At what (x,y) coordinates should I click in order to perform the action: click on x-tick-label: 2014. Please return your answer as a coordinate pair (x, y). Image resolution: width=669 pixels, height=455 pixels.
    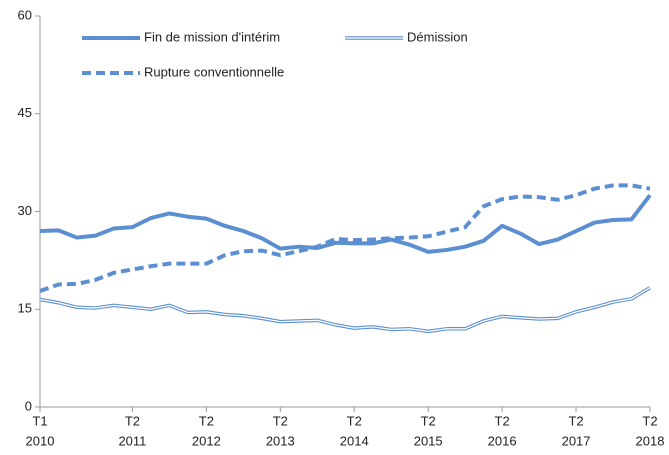
    Looking at the image, I should click on (354, 440).